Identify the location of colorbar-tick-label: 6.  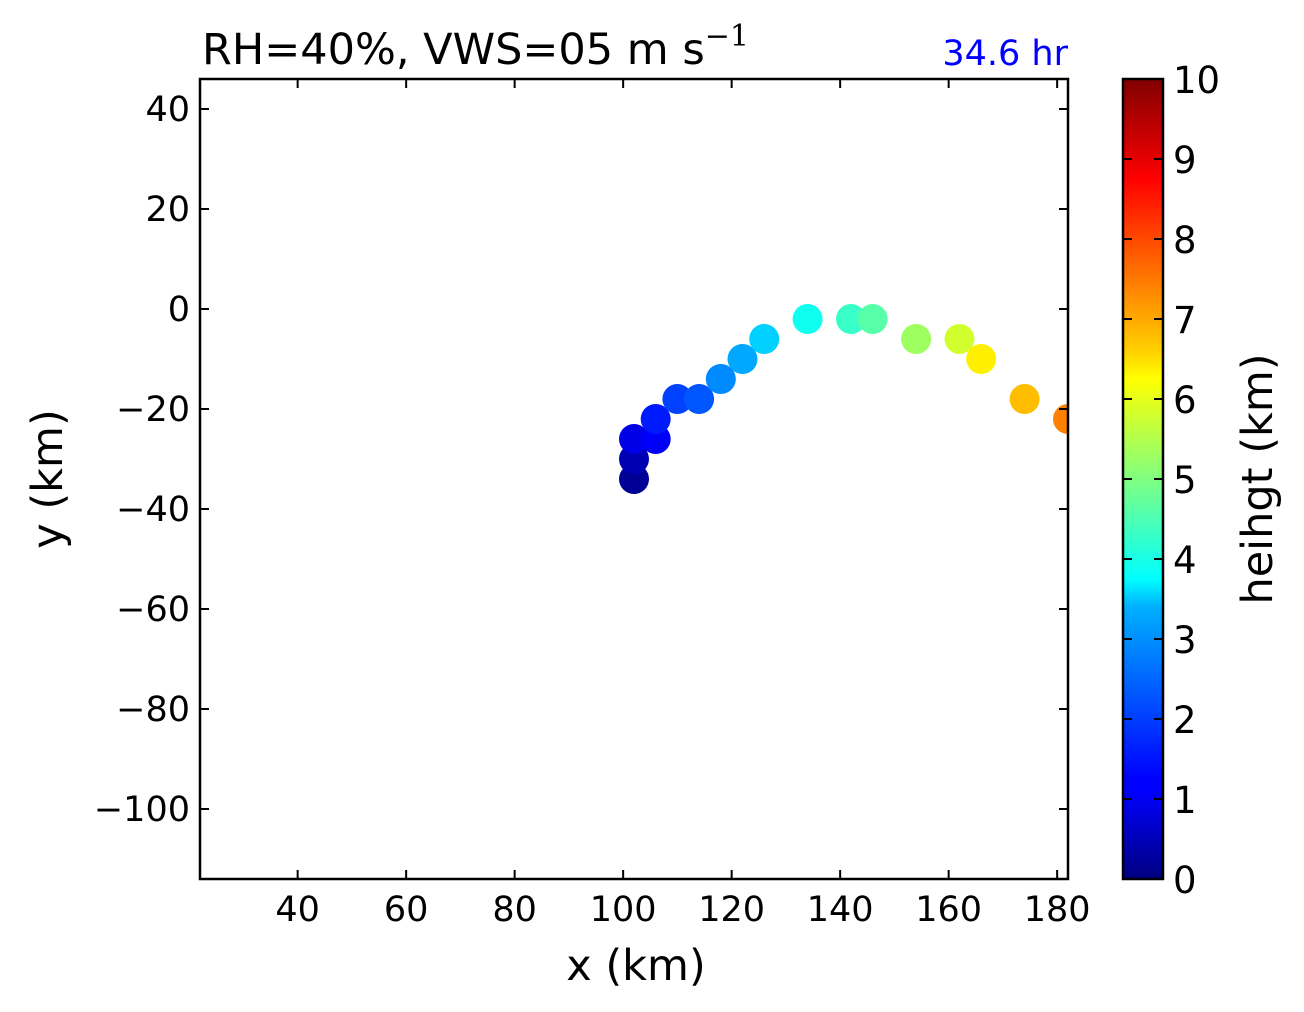
(1185, 400).